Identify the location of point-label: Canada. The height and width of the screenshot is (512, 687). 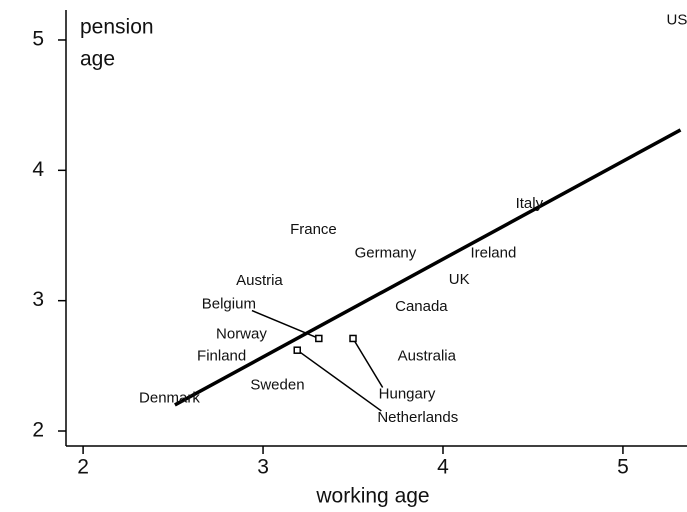
(421, 306).